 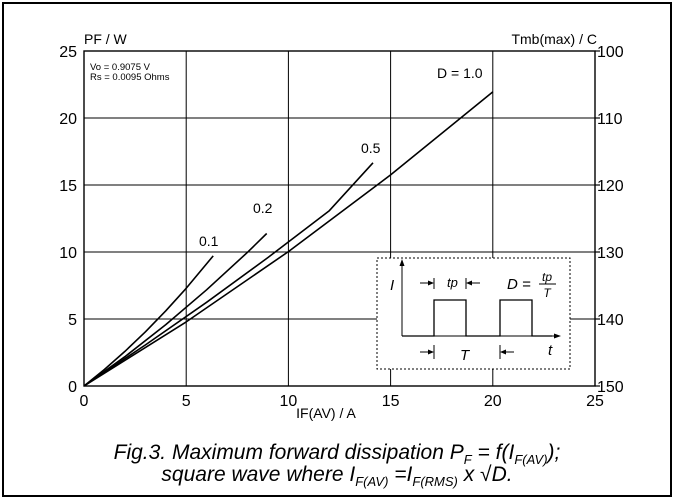 I want to click on x-tick-label-25: 25, so click(x=595, y=401).